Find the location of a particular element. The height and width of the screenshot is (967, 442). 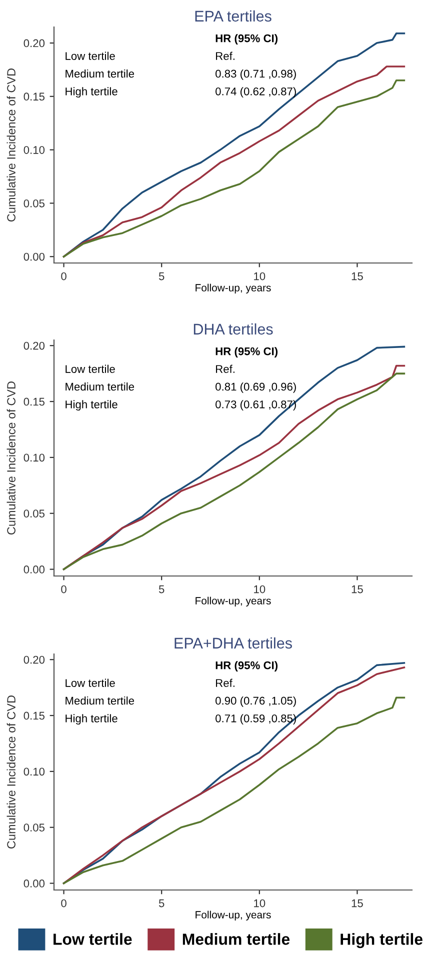

annotation: 0.90 (0.76 ,1.05) is located at coordinates (256, 701).